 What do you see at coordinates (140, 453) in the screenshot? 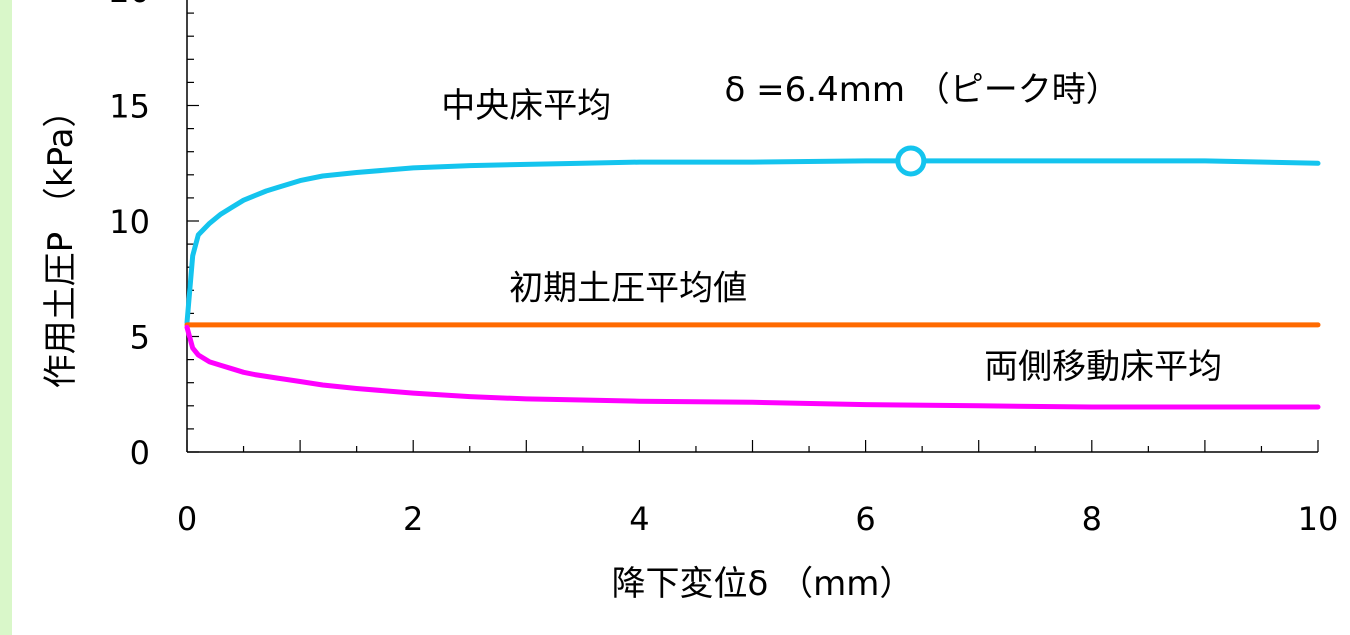
I see `y-tick-label: 0` at bounding box center [140, 453].